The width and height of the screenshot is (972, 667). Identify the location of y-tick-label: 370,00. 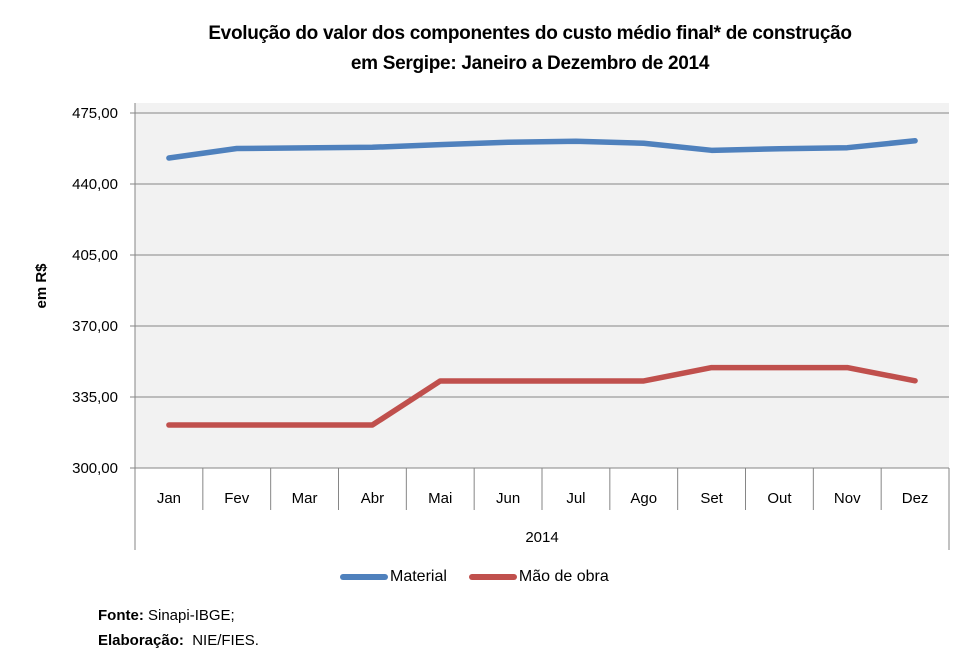
(95, 326).